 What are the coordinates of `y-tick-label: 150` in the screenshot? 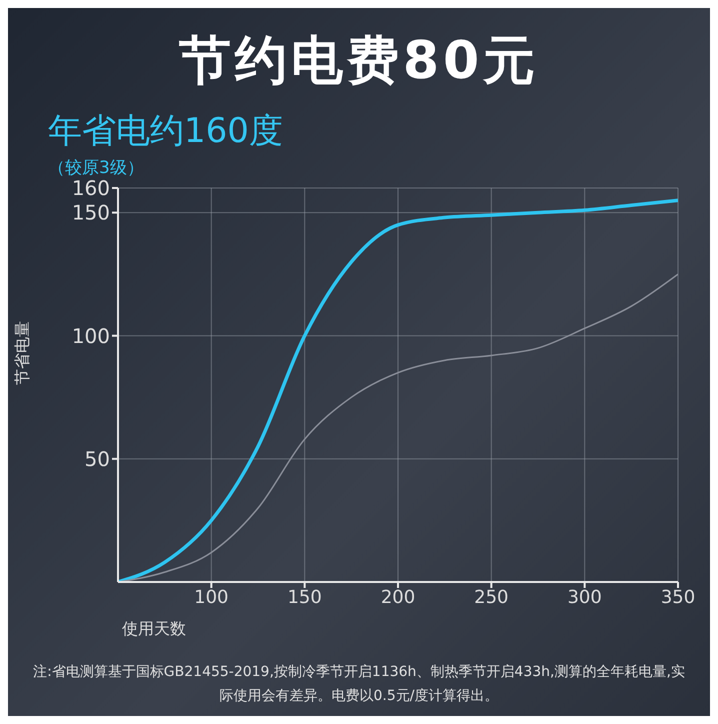 It's located at (91, 212).